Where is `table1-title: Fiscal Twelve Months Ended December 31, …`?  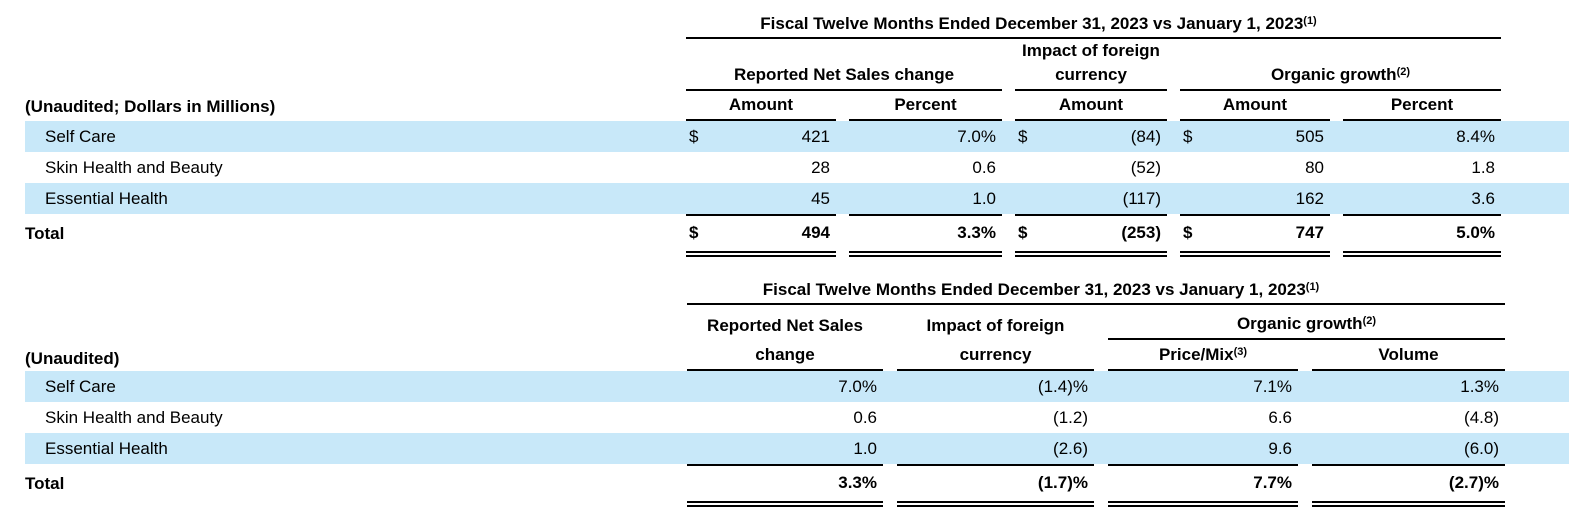
table1-title: Fiscal Twelve Months Ended December 31, … is located at coordinates (1093, 21).